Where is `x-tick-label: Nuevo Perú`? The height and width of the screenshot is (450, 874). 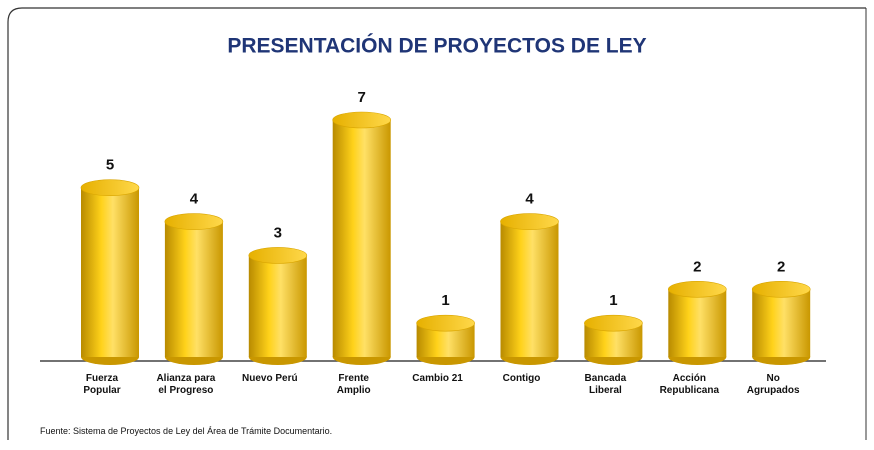
x-tick-label: Nuevo Perú is located at coordinates (270, 378).